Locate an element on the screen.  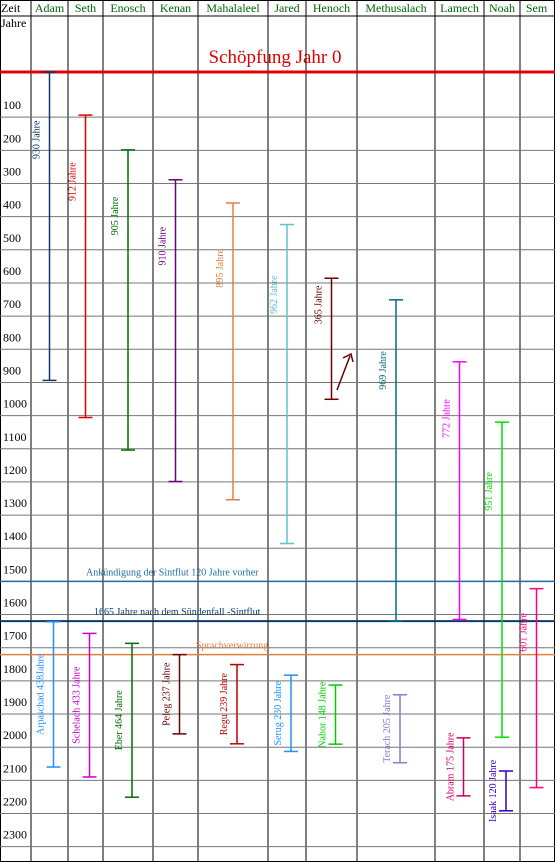
y-tick-label: 200 is located at coordinates (12, 138).